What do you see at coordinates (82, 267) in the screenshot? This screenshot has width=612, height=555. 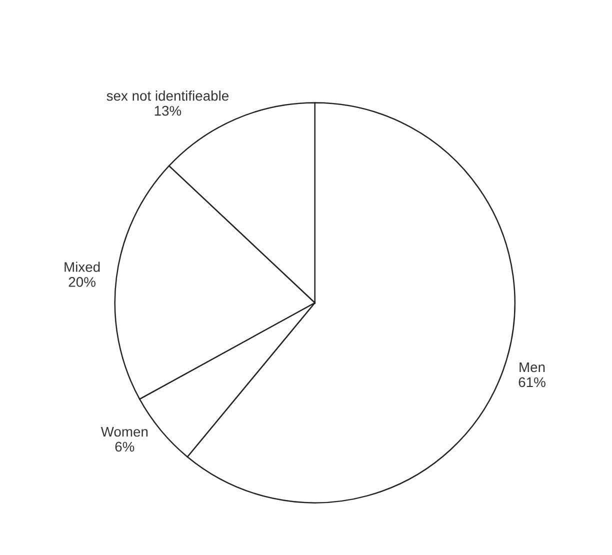 I see `slice-label: Mixed` at bounding box center [82, 267].